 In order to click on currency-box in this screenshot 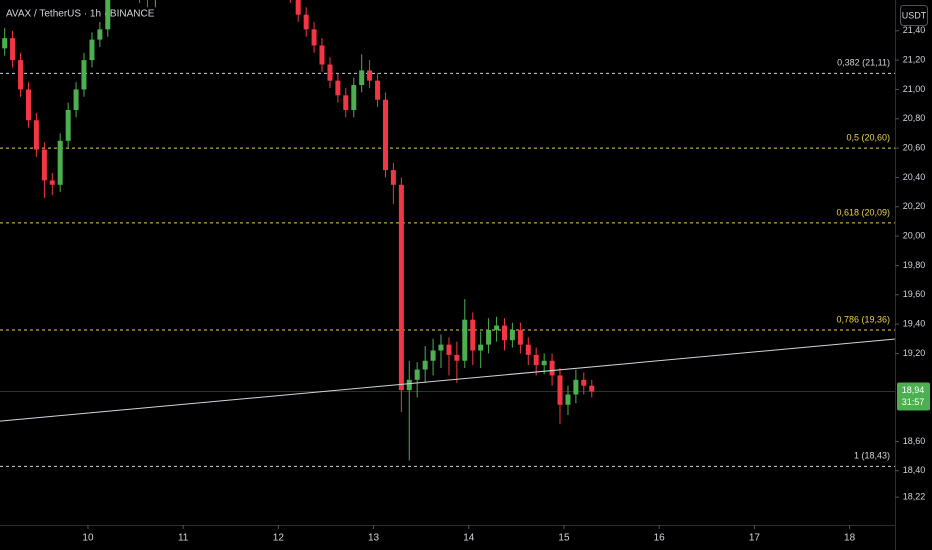, I will do `click(914, 15)`.